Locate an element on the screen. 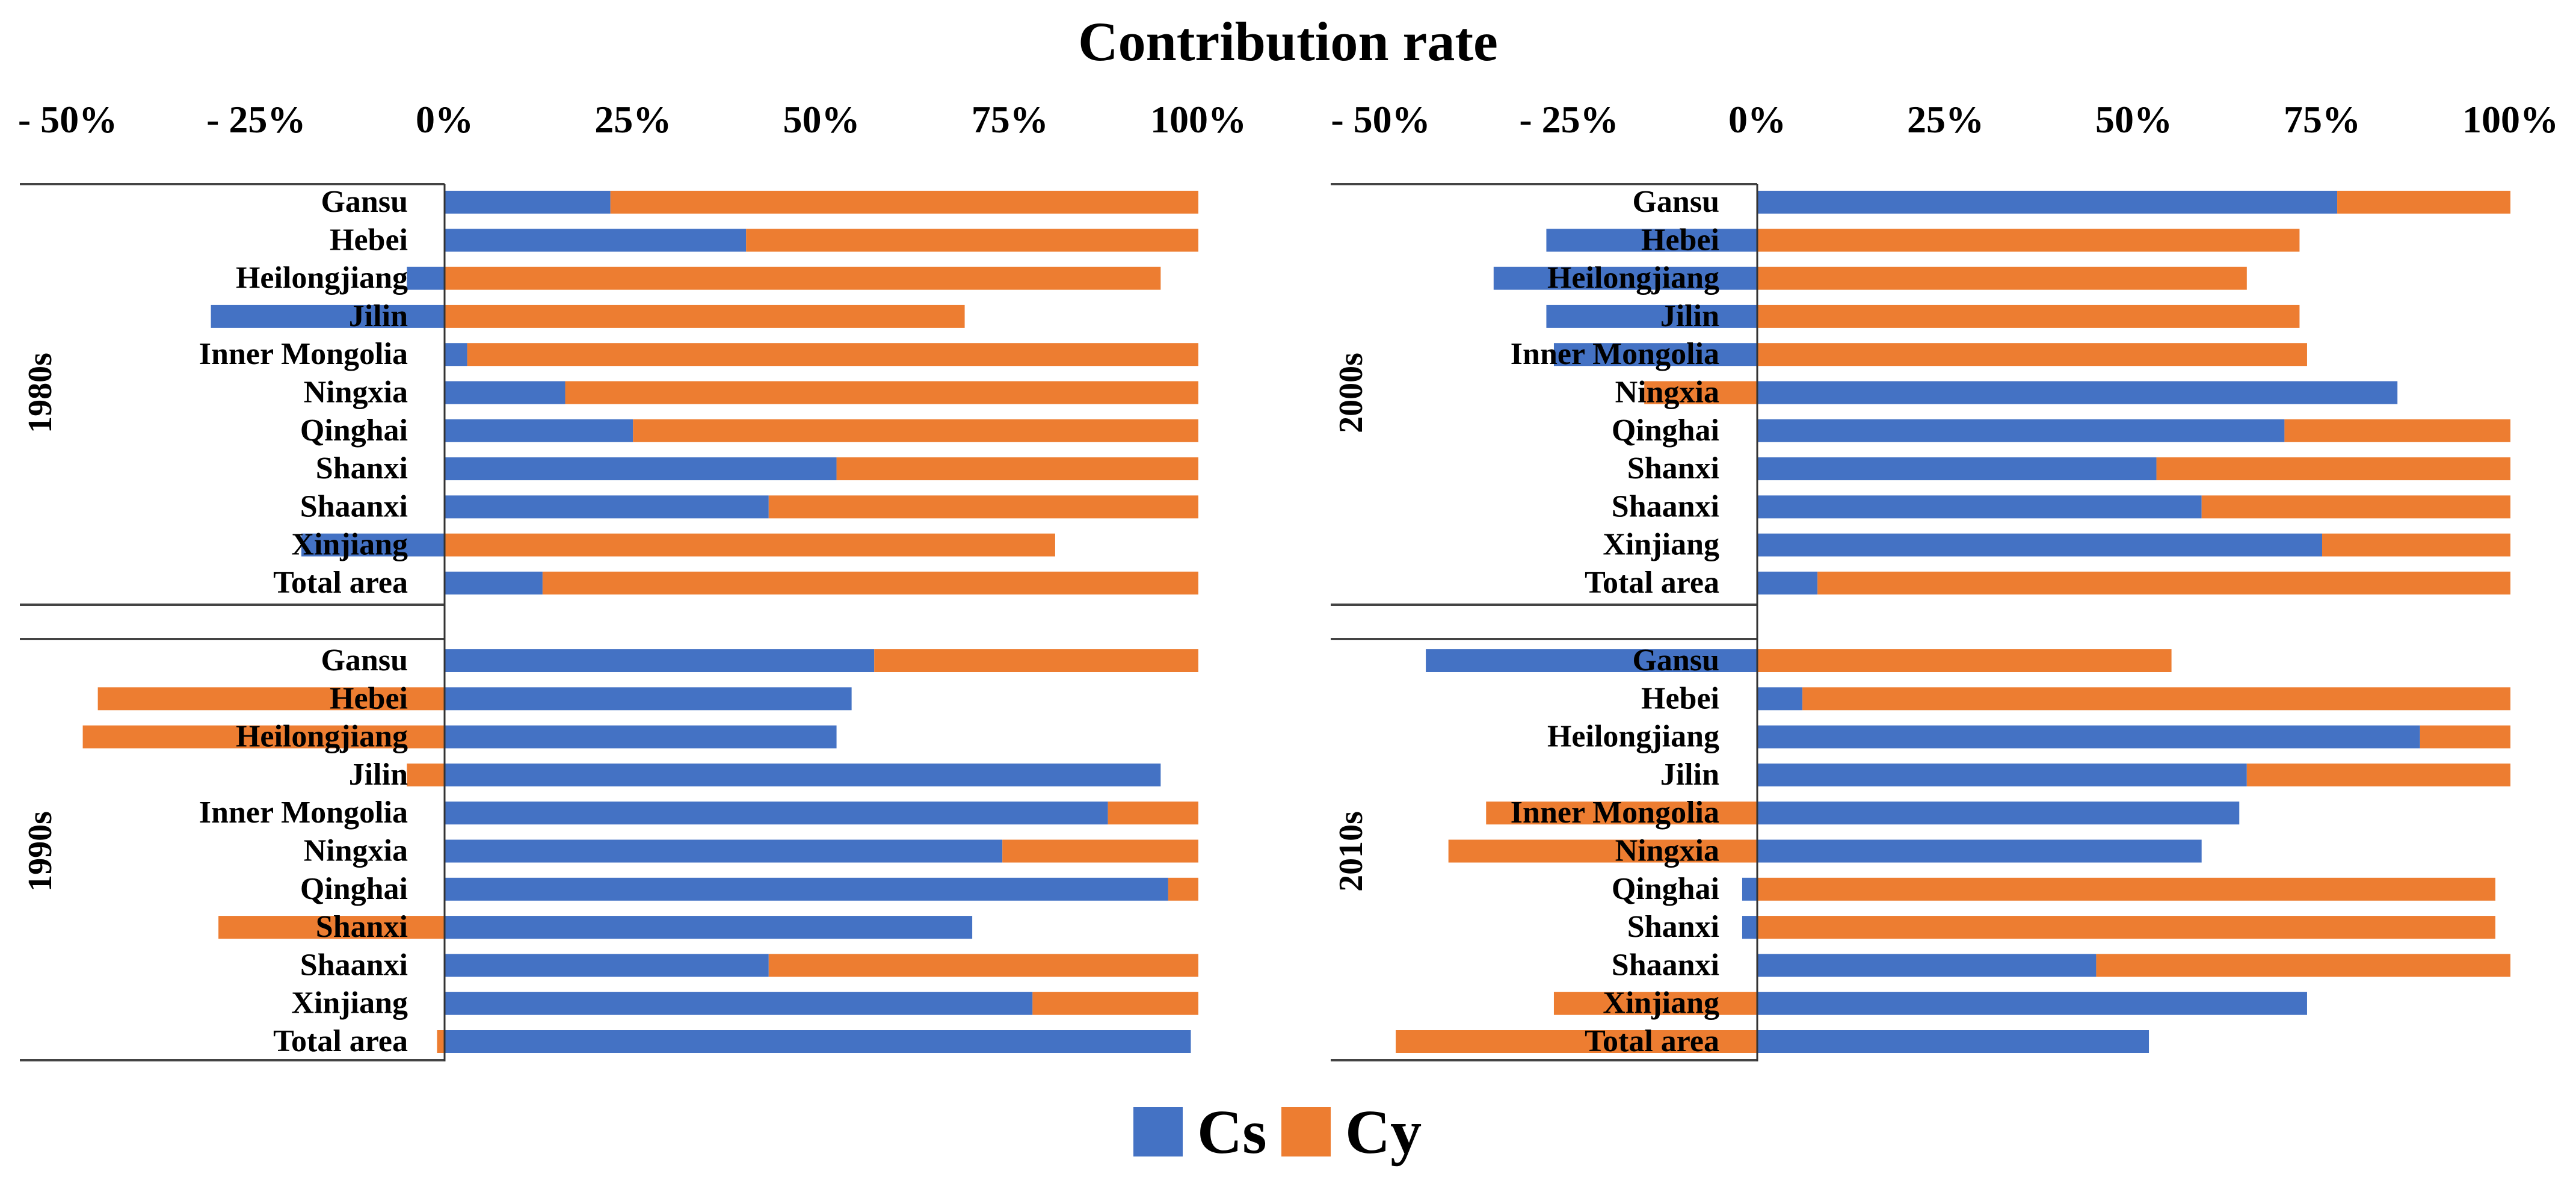 The width and height of the screenshot is (2576, 1195). bar-cy-2000s-qinghai is located at coordinates (2397, 430).